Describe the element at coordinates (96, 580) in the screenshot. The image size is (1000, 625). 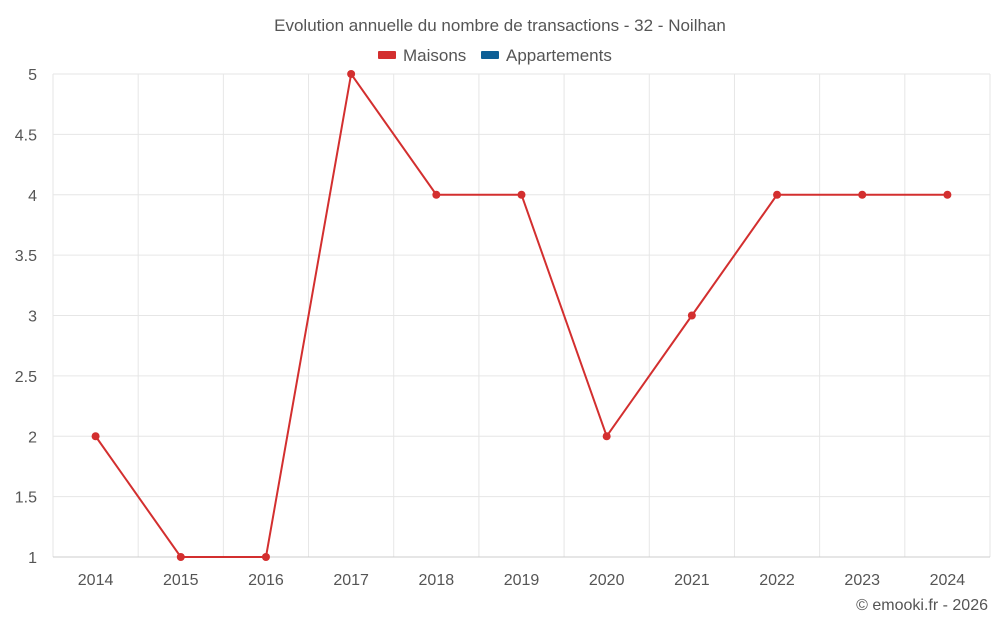
I see `x-tick-label: 2014` at that location.